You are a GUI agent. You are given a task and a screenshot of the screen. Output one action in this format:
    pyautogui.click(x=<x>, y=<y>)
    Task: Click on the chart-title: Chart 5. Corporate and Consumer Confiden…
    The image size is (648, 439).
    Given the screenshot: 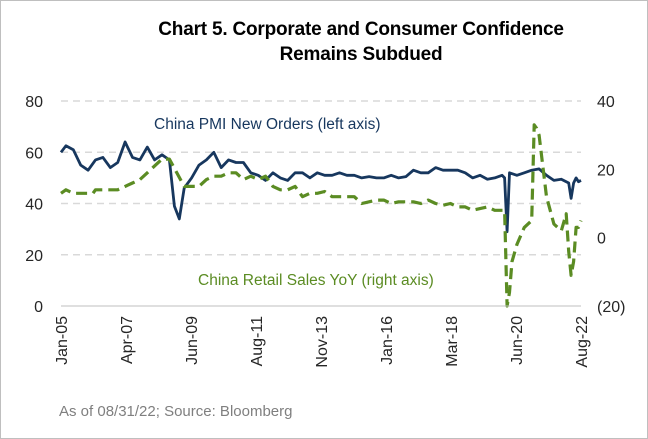 What is the action you would take?
    pyautogui.click(x=354, y=42)
    